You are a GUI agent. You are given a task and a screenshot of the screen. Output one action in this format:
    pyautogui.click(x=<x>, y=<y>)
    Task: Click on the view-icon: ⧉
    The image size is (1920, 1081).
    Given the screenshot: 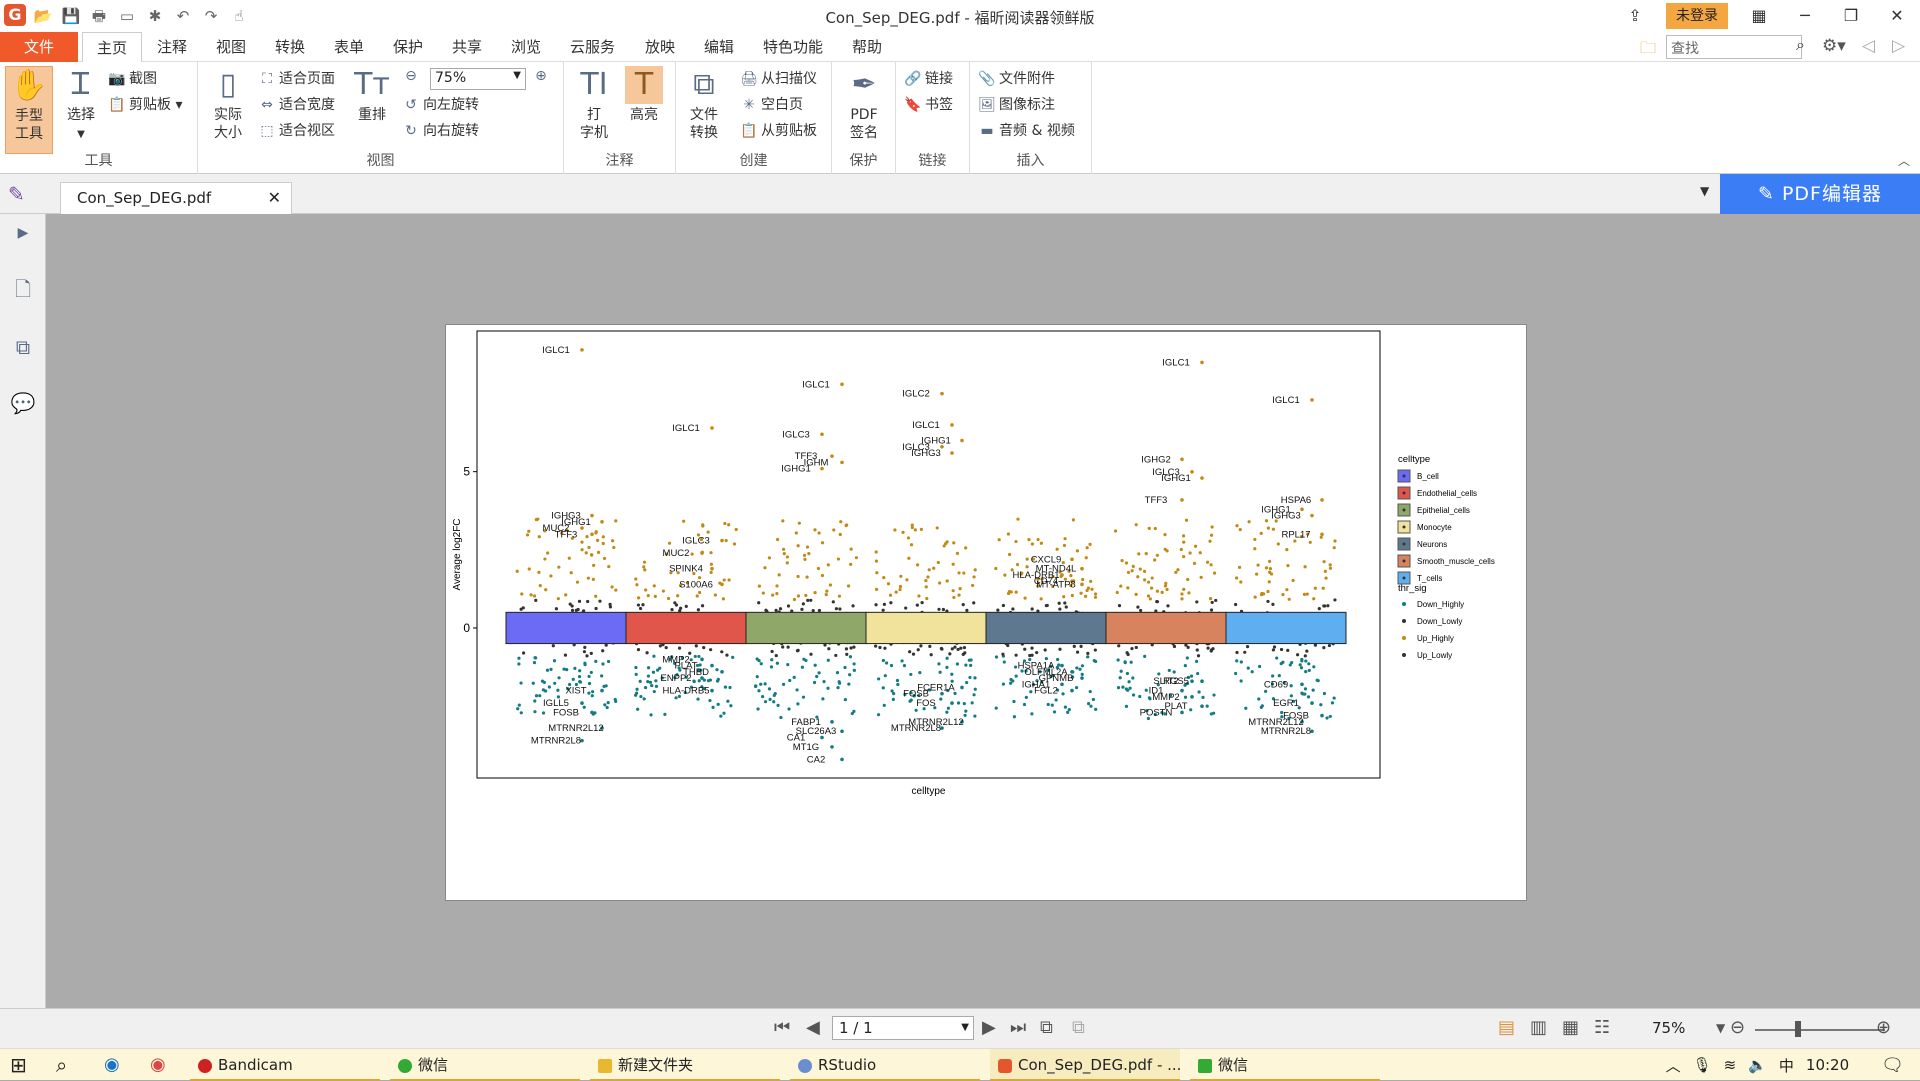 What is the action you would take?
    pyautogui.click(x=1078, y=1027)
    